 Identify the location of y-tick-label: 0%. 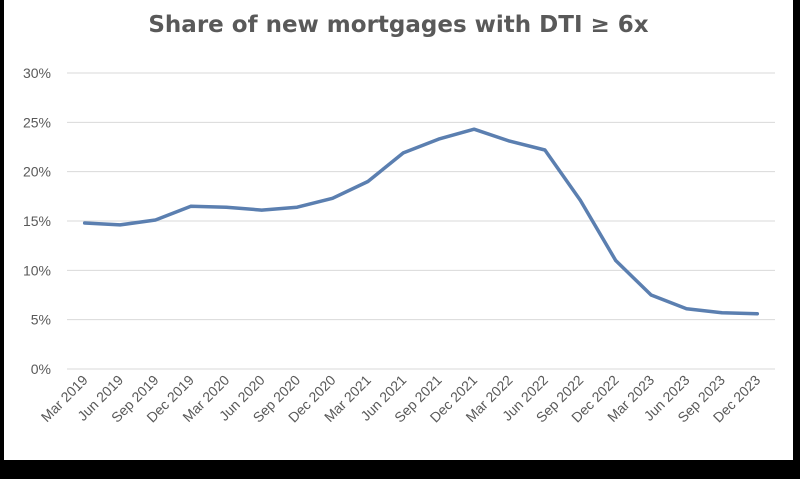
(41, 369).